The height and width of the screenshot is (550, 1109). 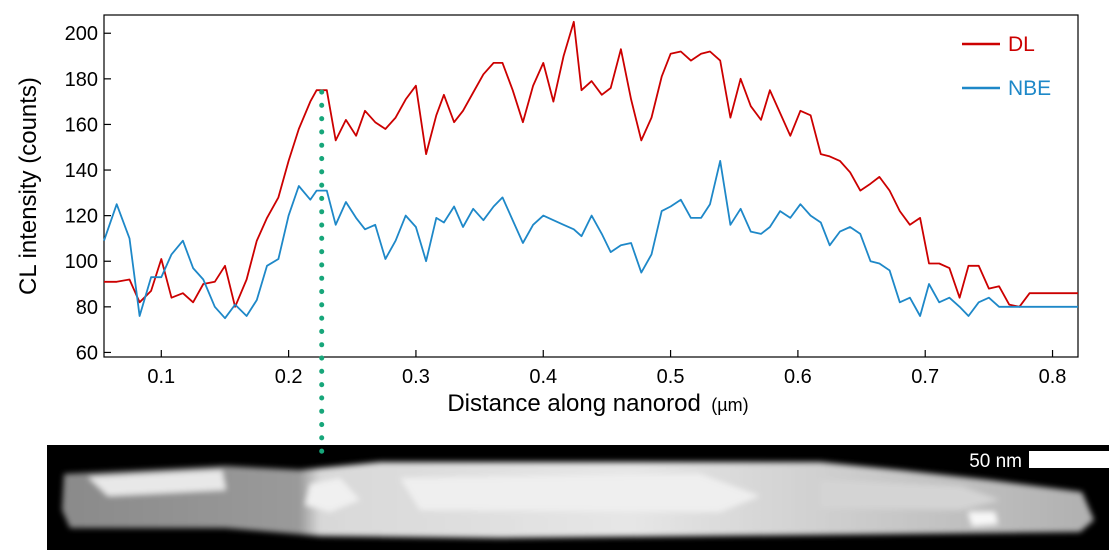 What do you see at coordinates (1029, 88) in the screenshot?
I see `legend-label-nbe: NBE` at bounding box center [1029, 88].